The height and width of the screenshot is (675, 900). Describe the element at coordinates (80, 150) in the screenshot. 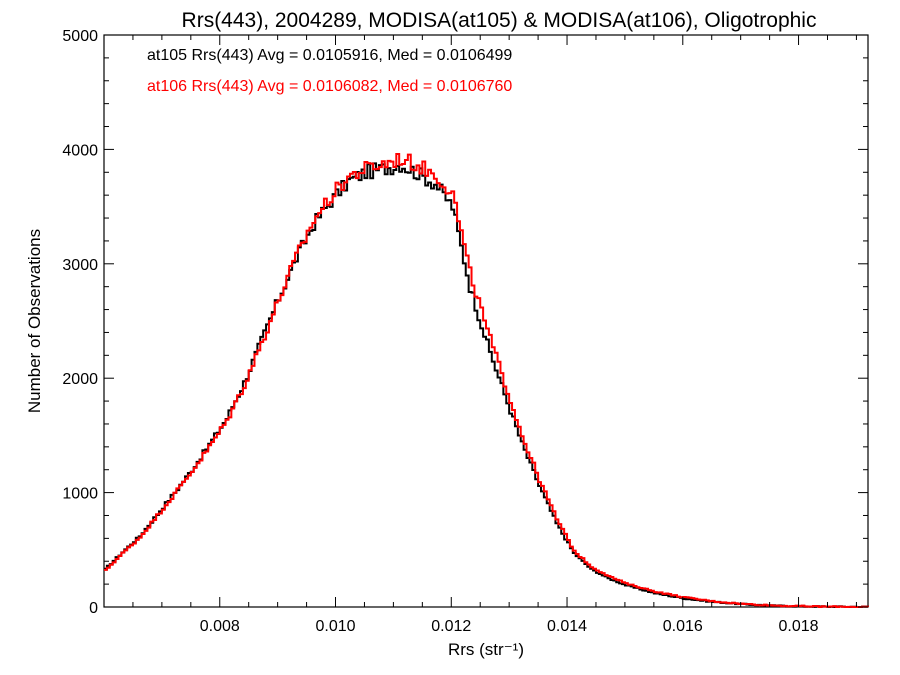

I see `y-tick-label: 4000` at that location.